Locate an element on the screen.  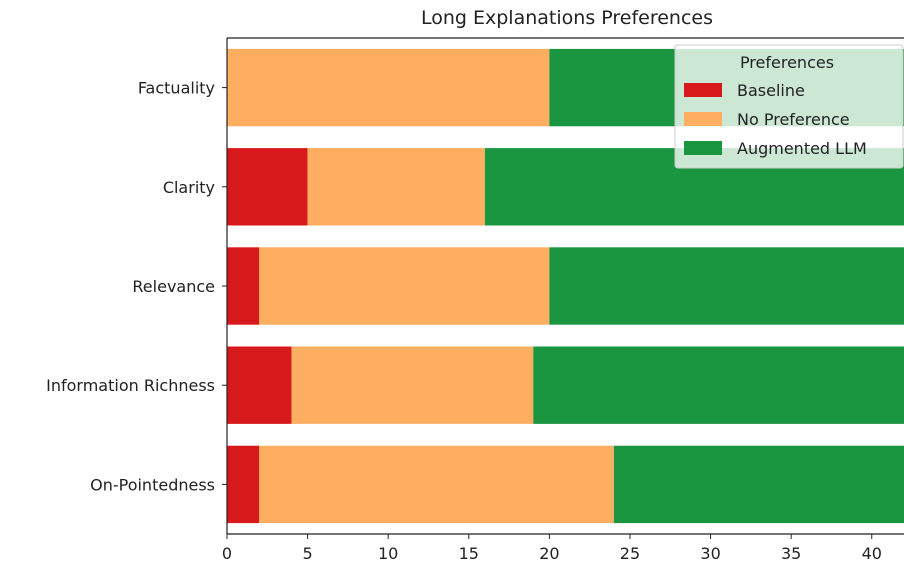
legend-items: Baseline No Preference Augmented LLM is located at coordinates (775, 119).